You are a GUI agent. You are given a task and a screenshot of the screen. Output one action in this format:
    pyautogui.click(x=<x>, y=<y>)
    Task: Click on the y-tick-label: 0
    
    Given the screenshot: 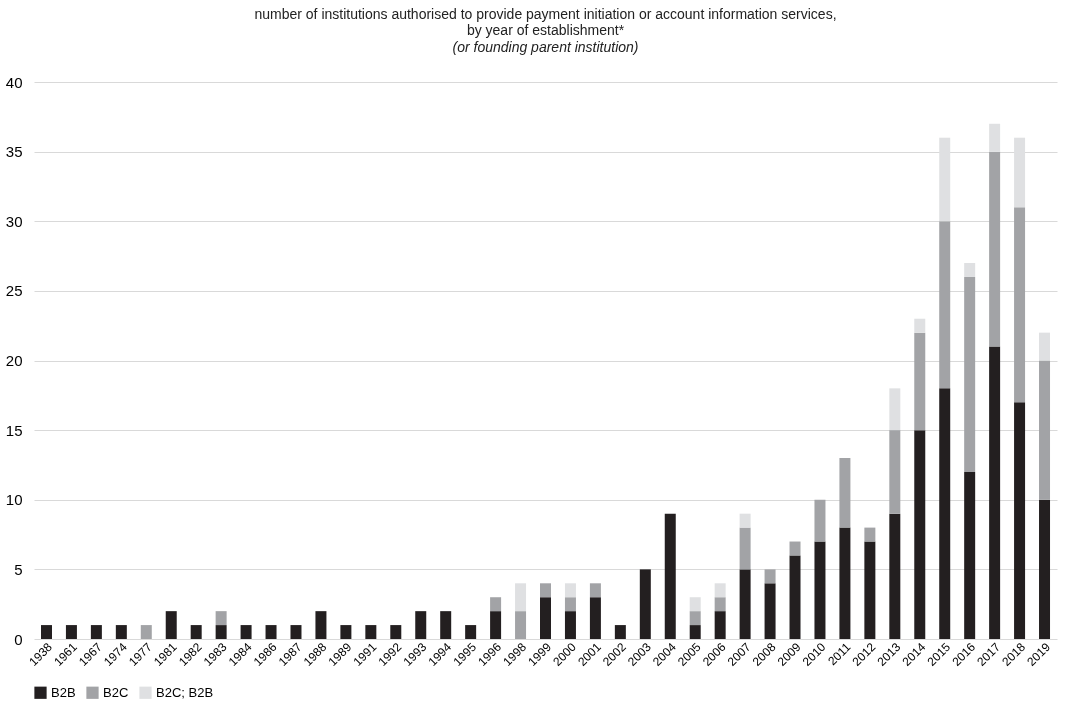 What is the action you would take?
    pyautogui.click(x=18, y=639)
    